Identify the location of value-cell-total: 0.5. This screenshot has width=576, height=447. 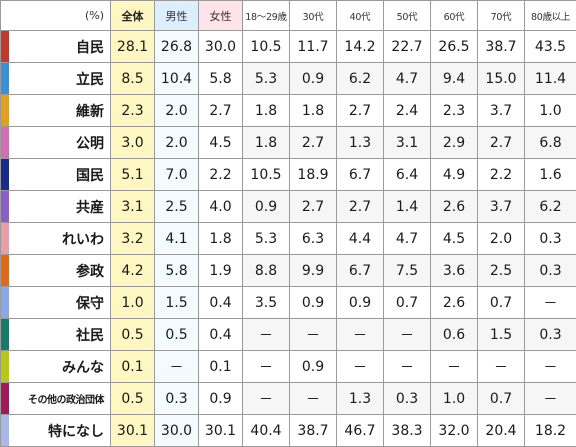
(133, 399).